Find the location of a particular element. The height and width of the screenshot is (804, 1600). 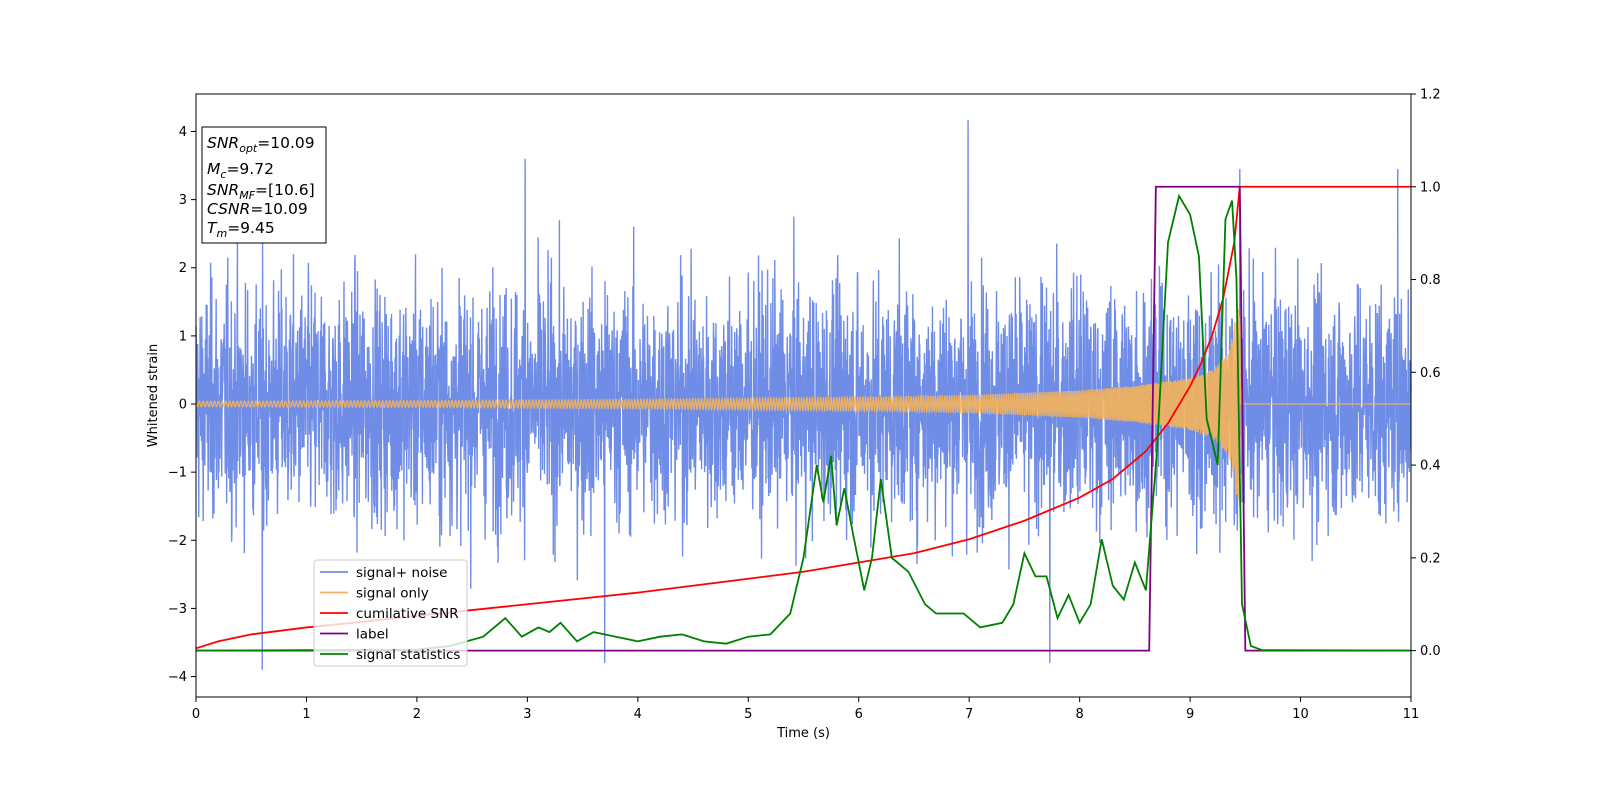

x-tick-label: 6 is located at coordinates (859, 714).